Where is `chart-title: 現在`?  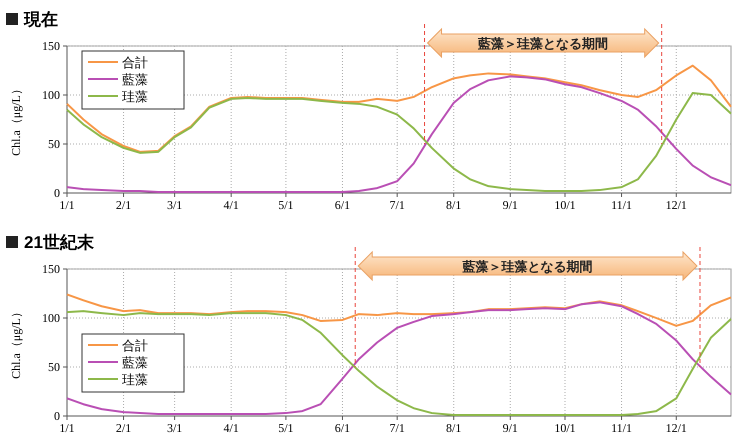
chart-title: 現在 is located at coordinates (40, 19).